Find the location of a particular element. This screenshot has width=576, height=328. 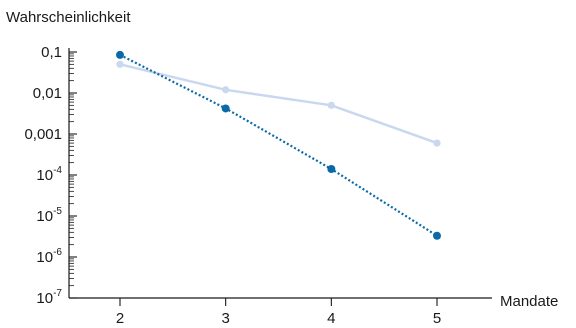

series-1-line is located at coordinates (278, 104).